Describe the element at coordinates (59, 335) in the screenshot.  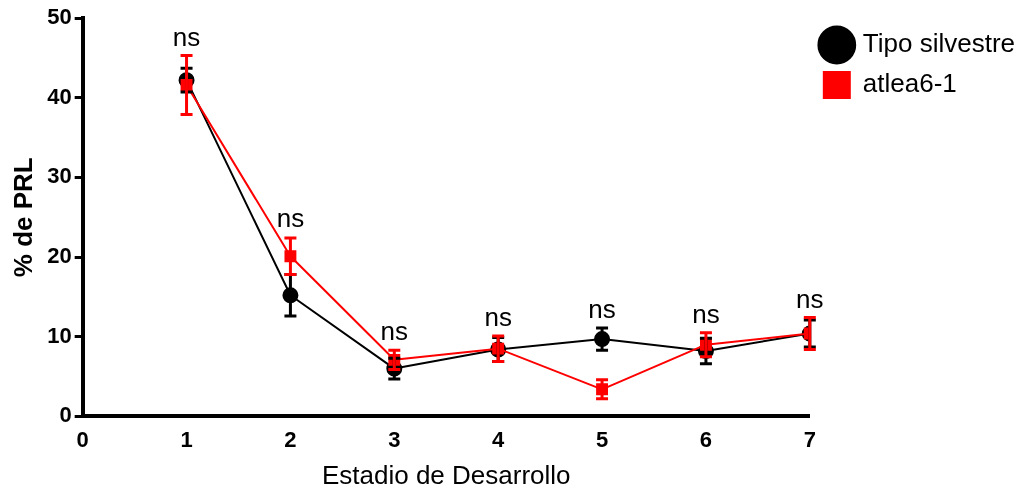
I see `y-tick-label: 10` at that location.